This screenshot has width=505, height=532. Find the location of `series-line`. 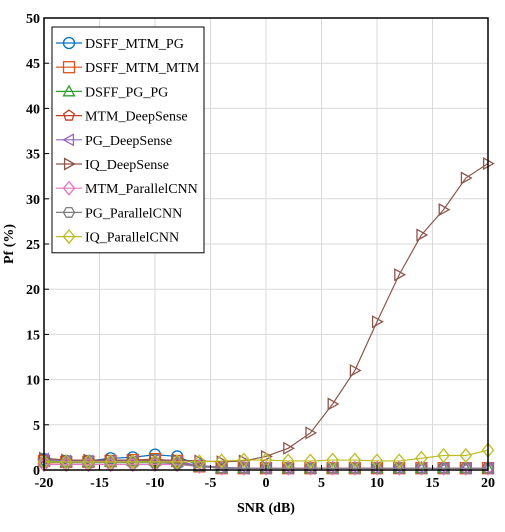

series-line is located at coordinates (266, 456).